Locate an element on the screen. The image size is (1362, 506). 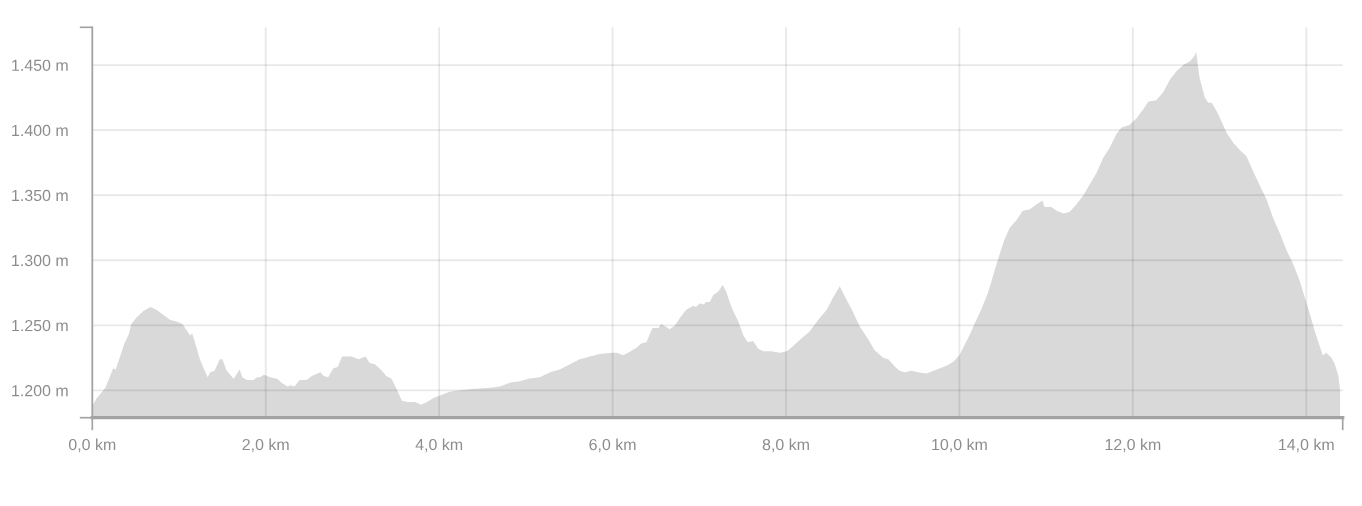
x-tick-label: 14,0 km is located at coordinates (1306, 445).